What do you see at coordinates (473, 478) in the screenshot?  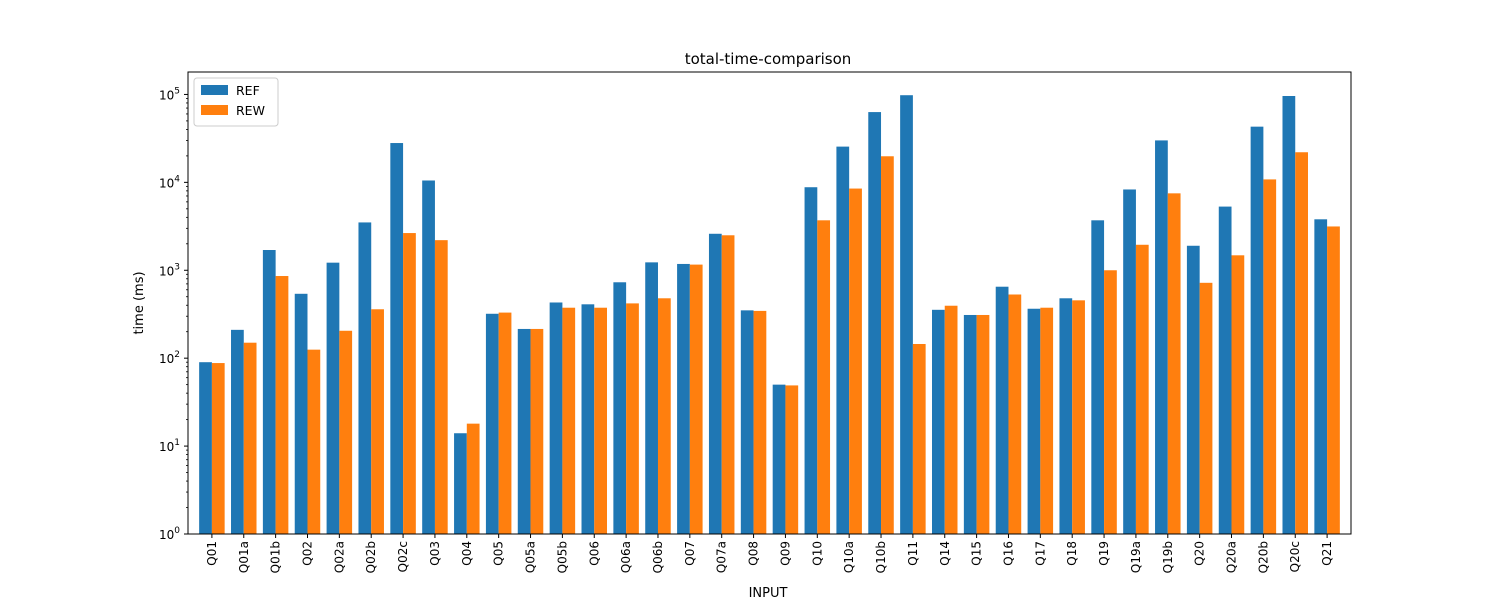 I see `bar-rew-q04` at bounding box center [473, 478].